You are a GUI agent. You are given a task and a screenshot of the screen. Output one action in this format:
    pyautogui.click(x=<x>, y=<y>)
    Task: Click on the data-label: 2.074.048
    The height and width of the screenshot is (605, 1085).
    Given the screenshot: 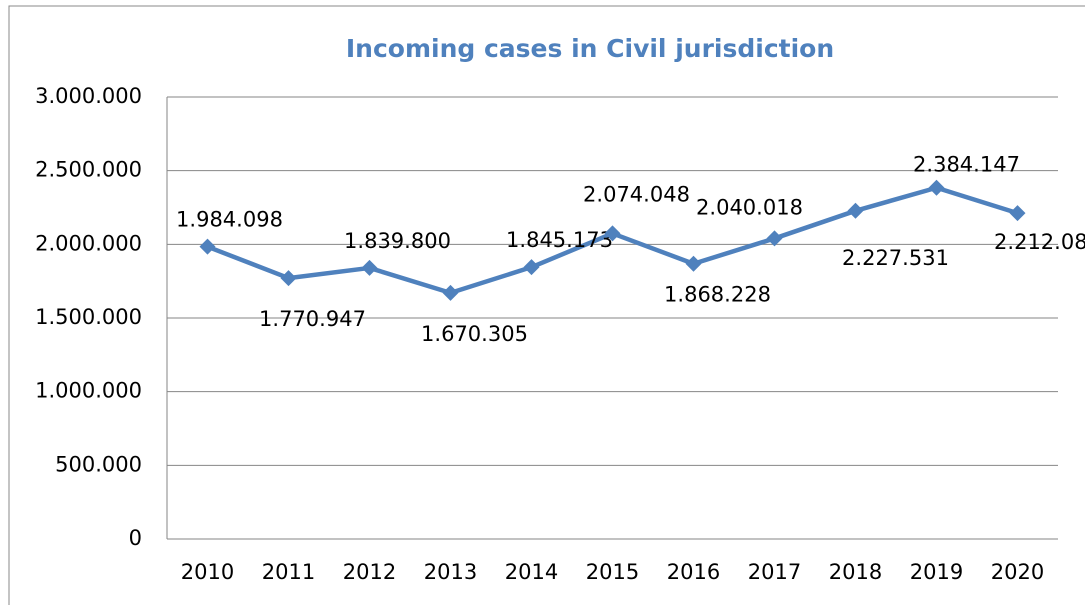 What is the action you would take?
    pyautogui.click(x=636, y=194)
    